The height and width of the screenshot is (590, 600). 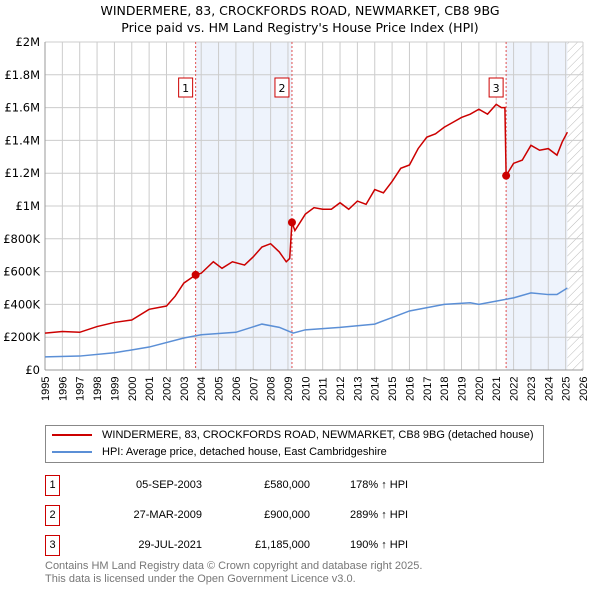 I want to click on x-tick-label: 2002, so click(x=167, y=389).